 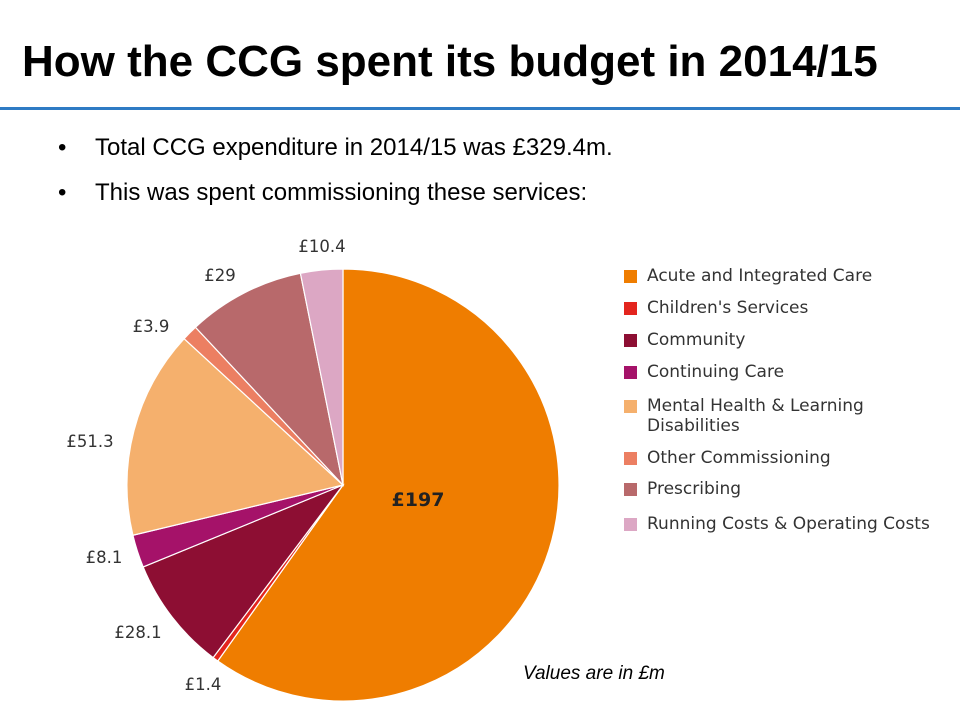 What do you see at coordinates (89, 441) in the screenshot?
I see `data-label: £51.3` at bounding box center [89, 441].